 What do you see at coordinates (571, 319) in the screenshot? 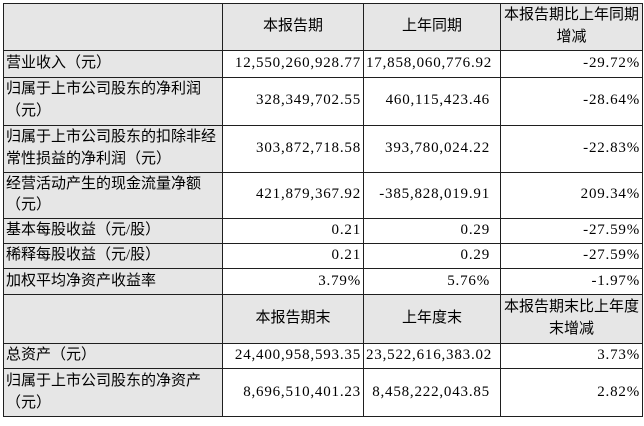
I see `col-header-yearend-change: 本报告期末比上年度末增减` at bounding box center [571, 319].